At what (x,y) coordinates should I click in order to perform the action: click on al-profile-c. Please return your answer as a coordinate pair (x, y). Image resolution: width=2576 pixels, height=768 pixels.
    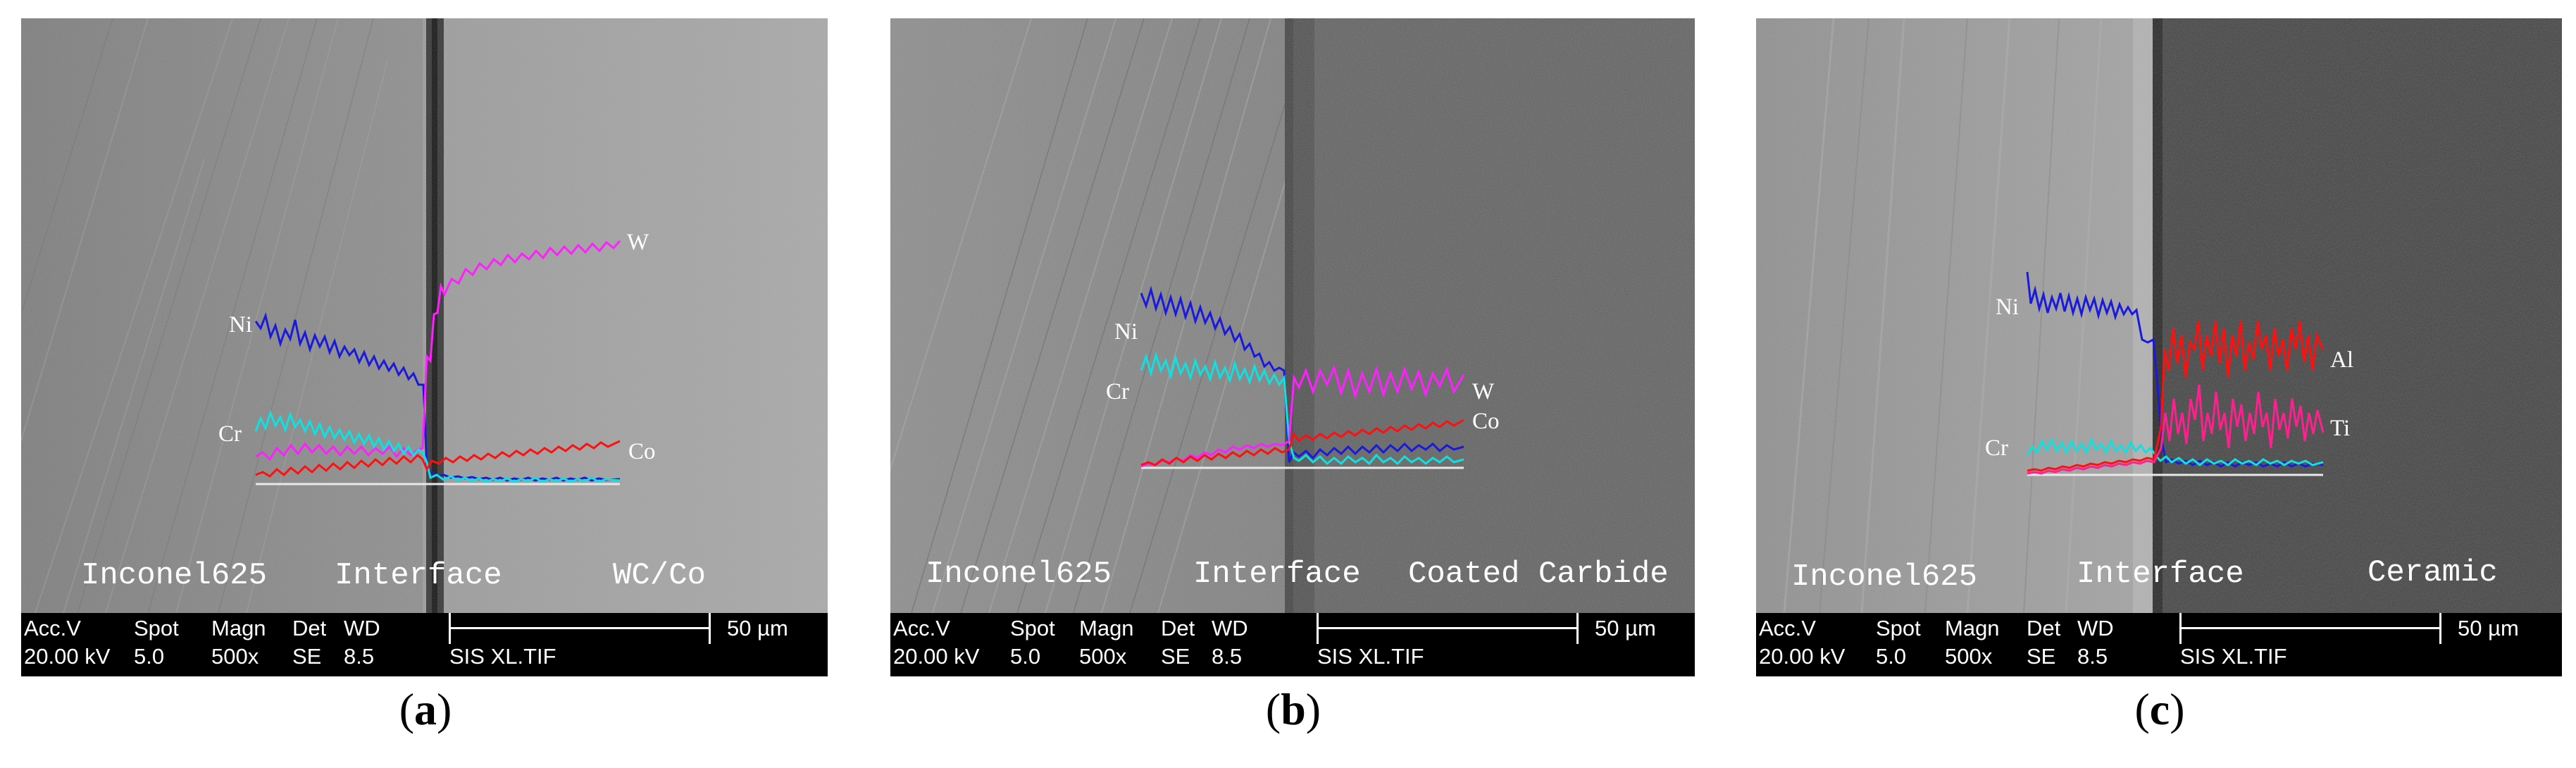
    Looking at the image, I should click on (2176, 396).